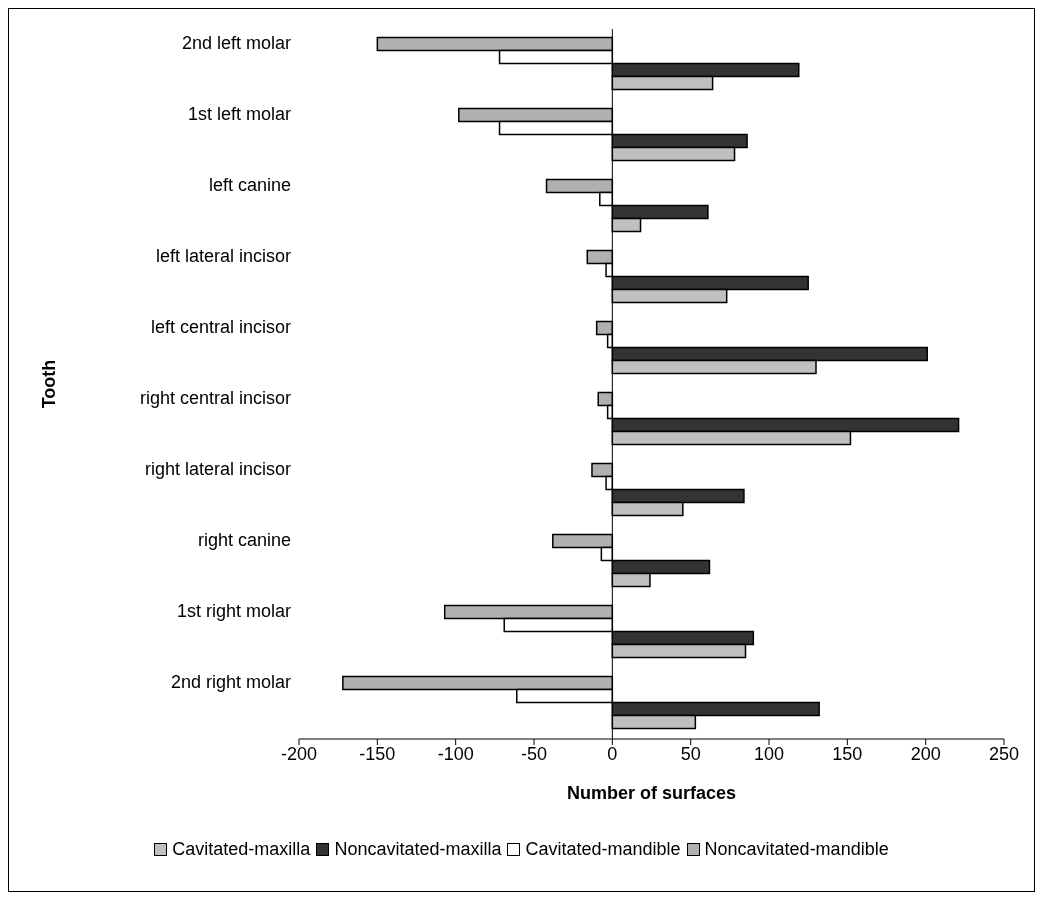 The width and height of the screenshot is (1045, 902). I want to click on x-tick-label: 250, so click(1004, 753).